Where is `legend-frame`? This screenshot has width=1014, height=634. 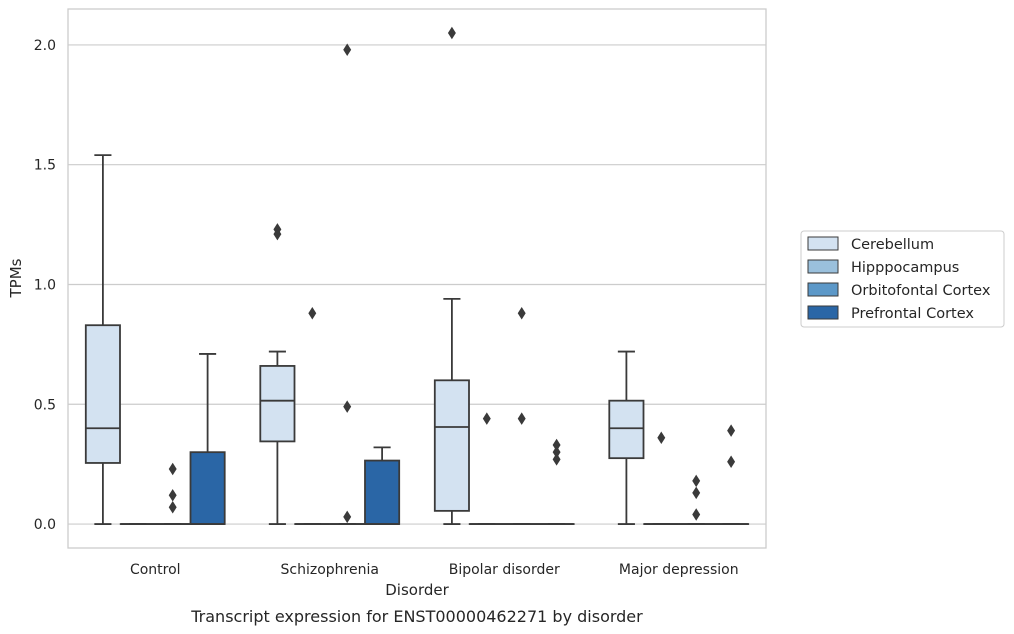
legend-frame is located at coordinates (902, 279).